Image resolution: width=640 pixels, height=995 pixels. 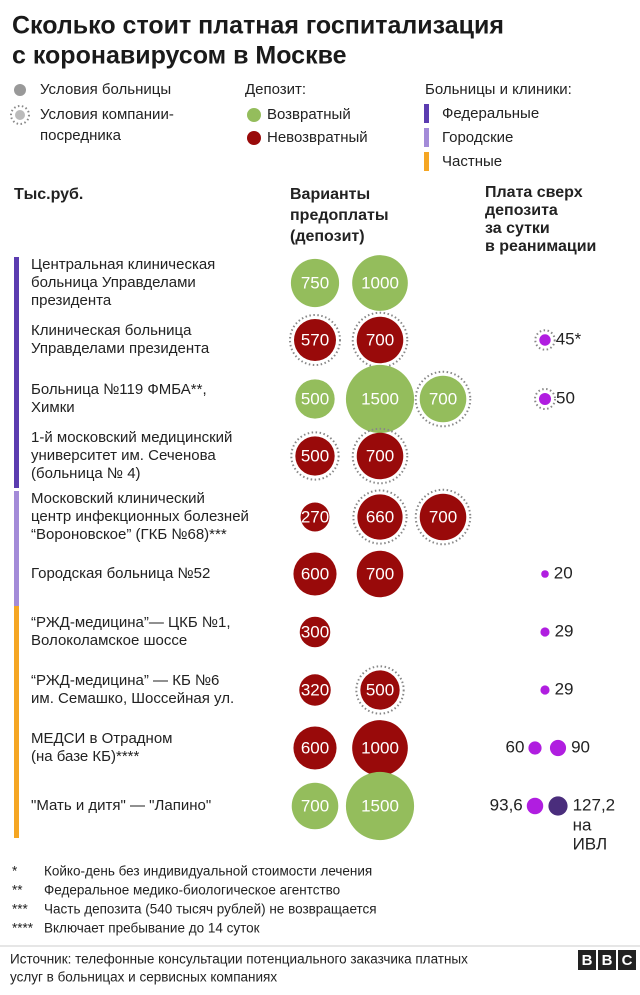 I want to click on footnote-mark: ***, so click(x=20, y=909).